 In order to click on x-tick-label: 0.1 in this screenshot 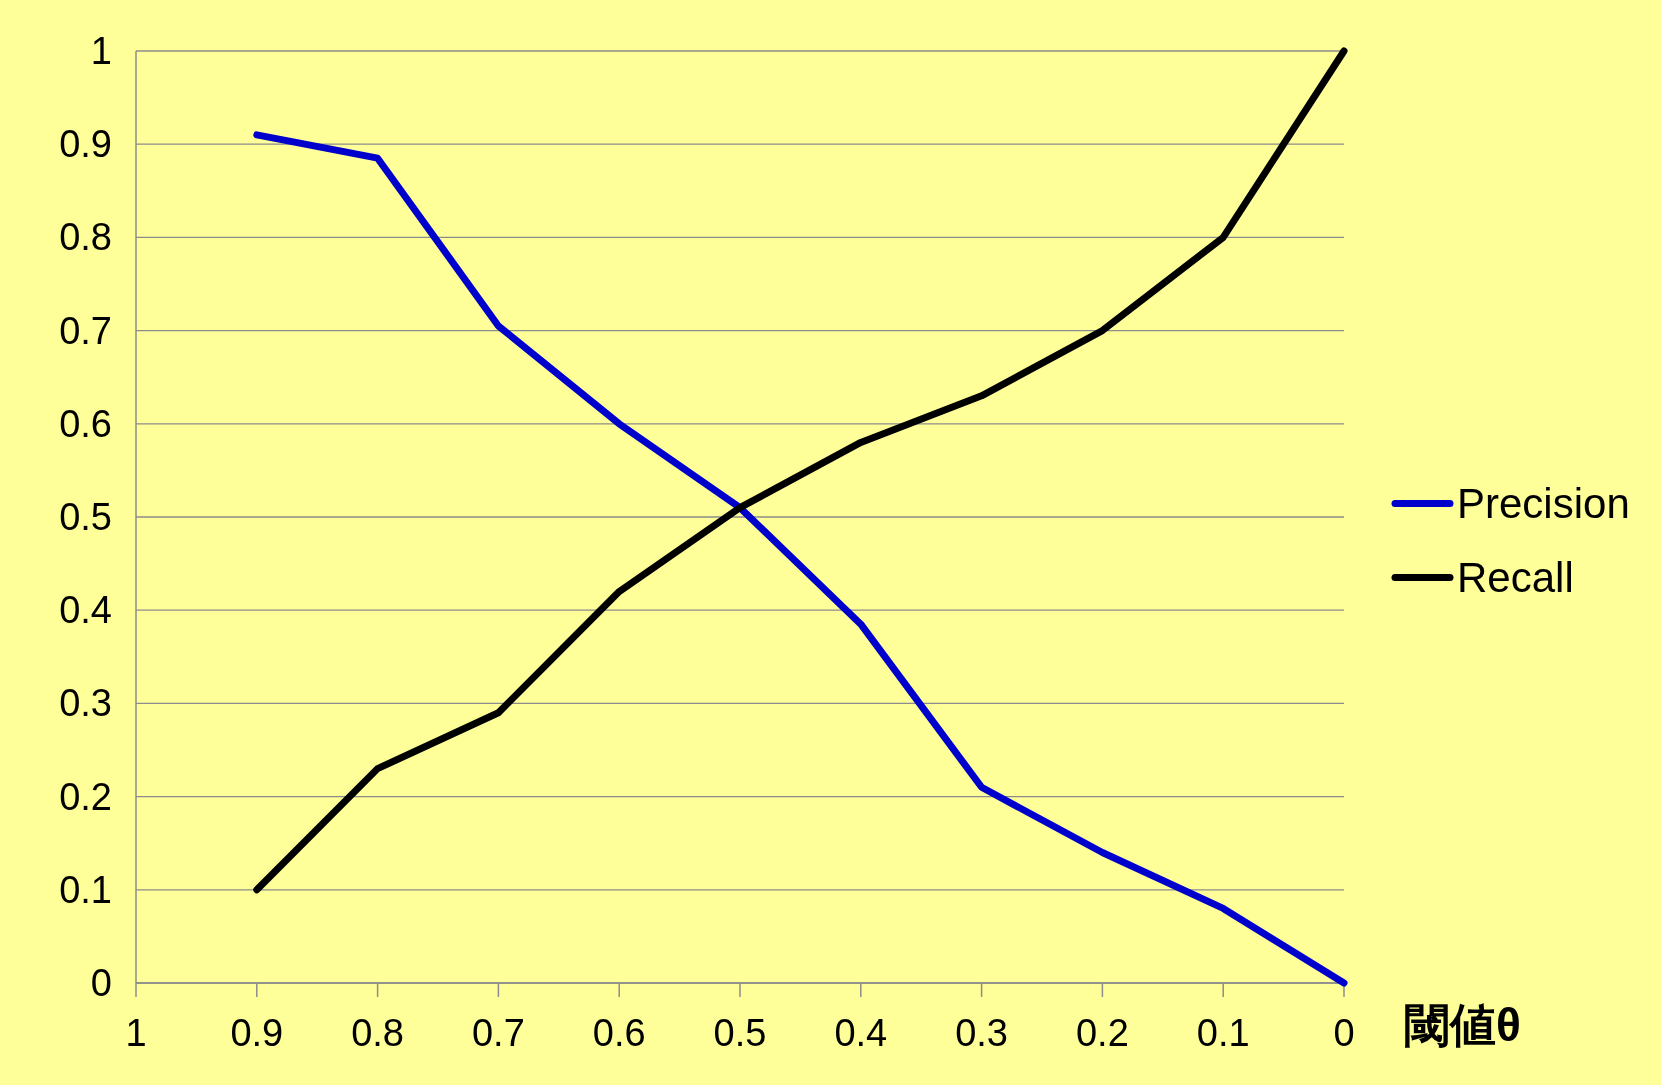, I will do `click(1223, 1033)`.